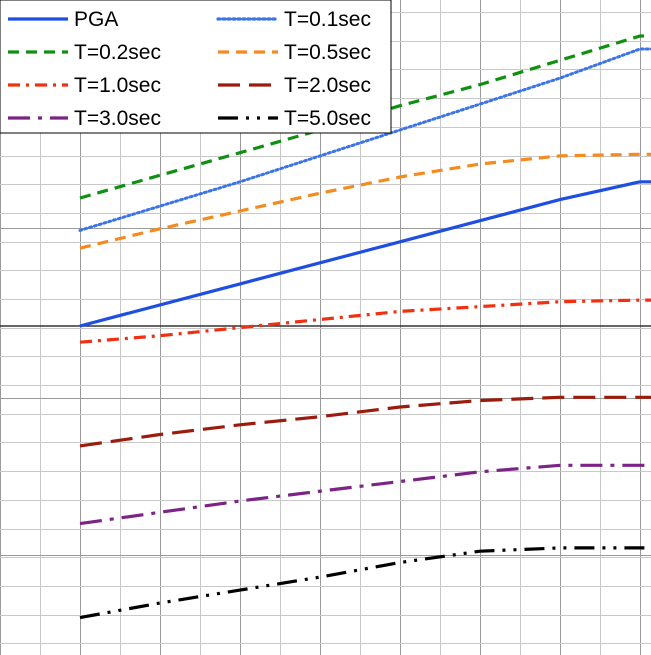  Describe the element at coordinates (117, 85) in the screenshot. I see `legend-label: T=1.0sec` at that location.